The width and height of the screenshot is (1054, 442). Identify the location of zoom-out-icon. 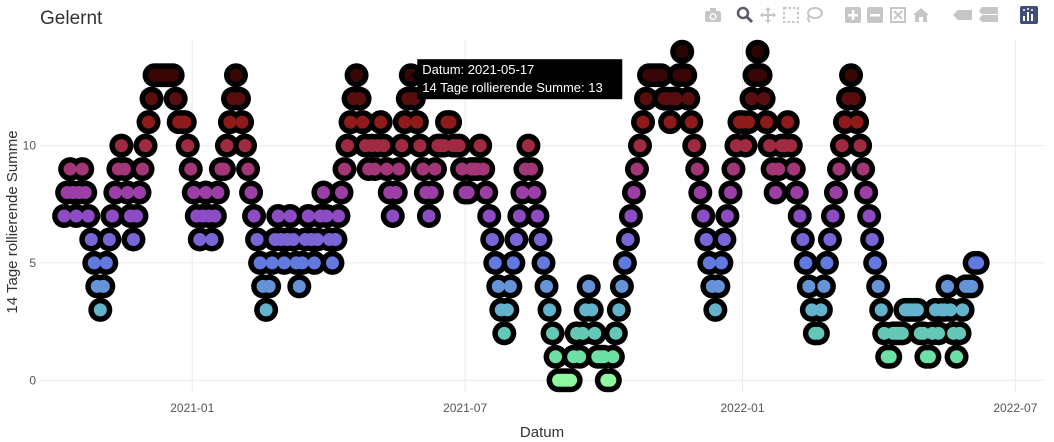
(875, 15).